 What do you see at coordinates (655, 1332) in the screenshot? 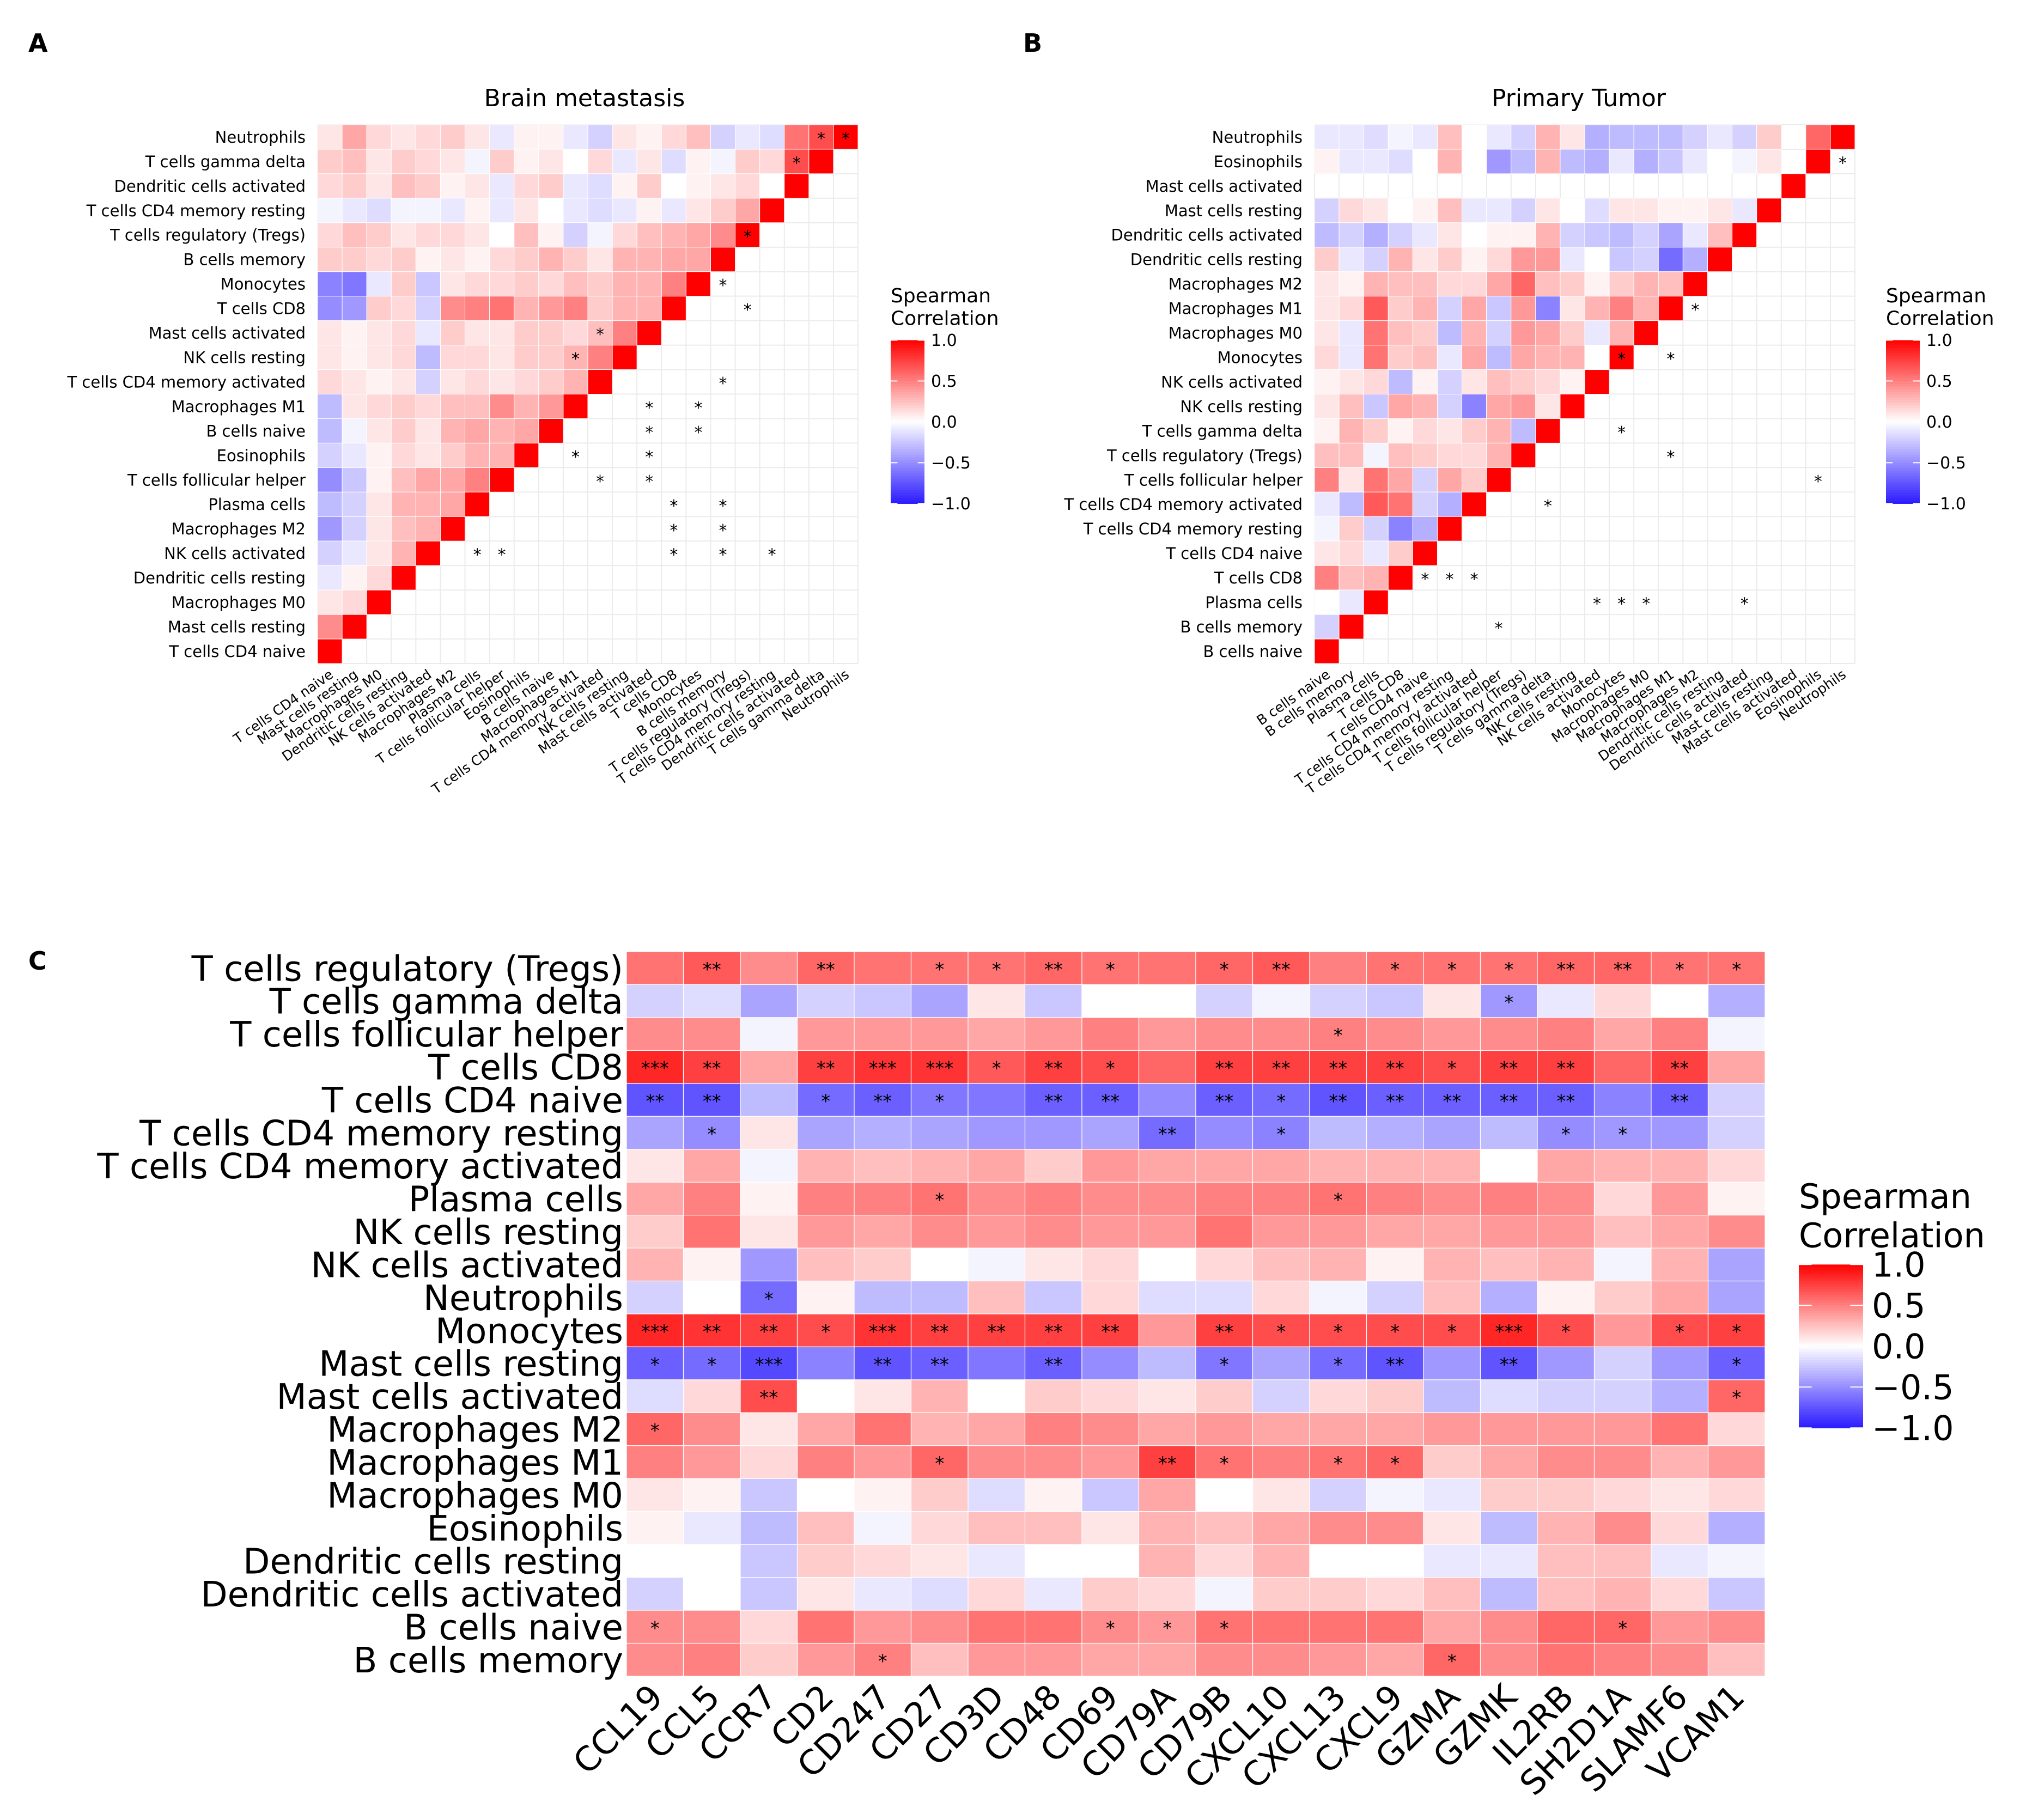
I see `significance-mark: ***` at bounding box center [655, 1332].